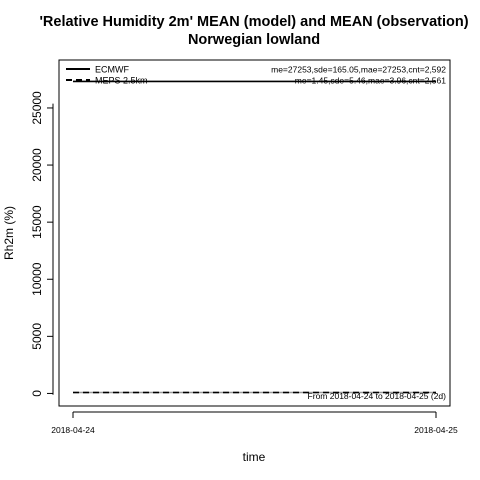  What do you see at coordinates (37, 222) in the screenshot?
I see `y-tick-label: 15000` at bounding box center [37, 222].